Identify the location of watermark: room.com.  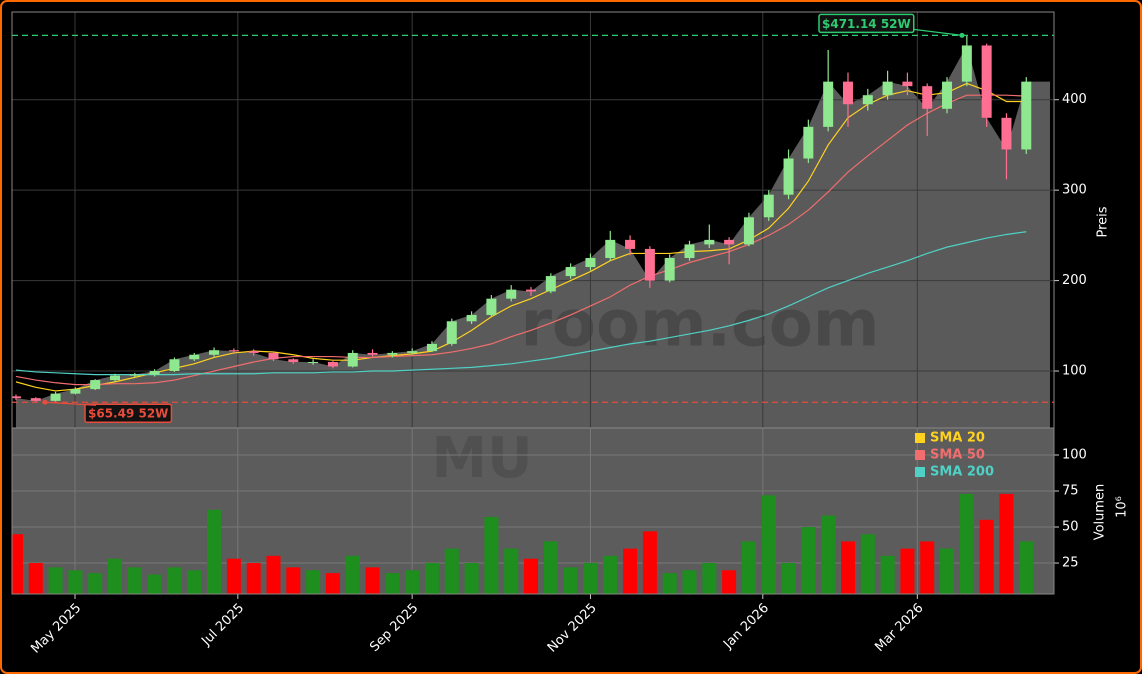
(699, 325).